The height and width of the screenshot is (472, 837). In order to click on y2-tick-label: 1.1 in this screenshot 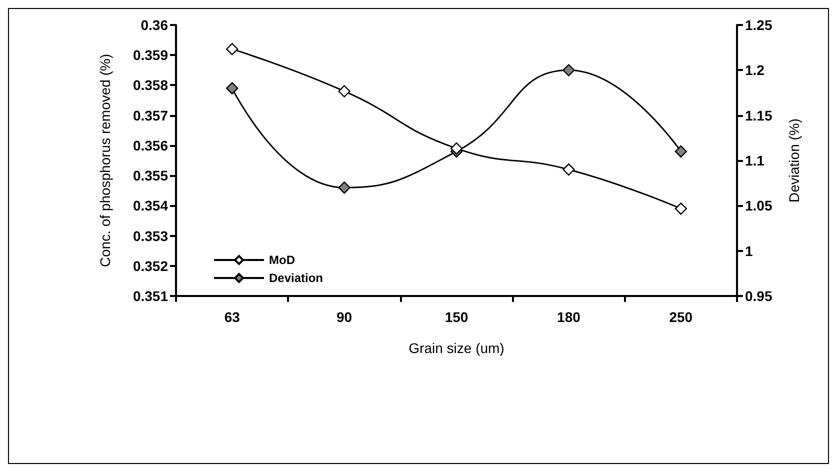, I will do `click(755, 160)`.